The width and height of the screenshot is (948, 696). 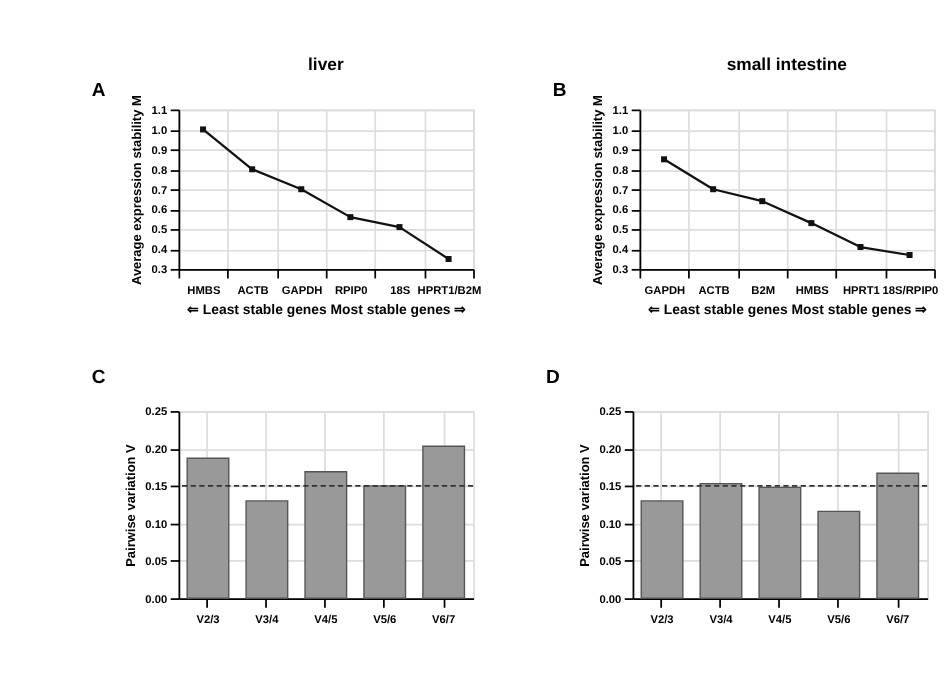 What do you see at coordinates (559, 90) in the screenshot?
I see `text: B` at bounding box center [559, 90].